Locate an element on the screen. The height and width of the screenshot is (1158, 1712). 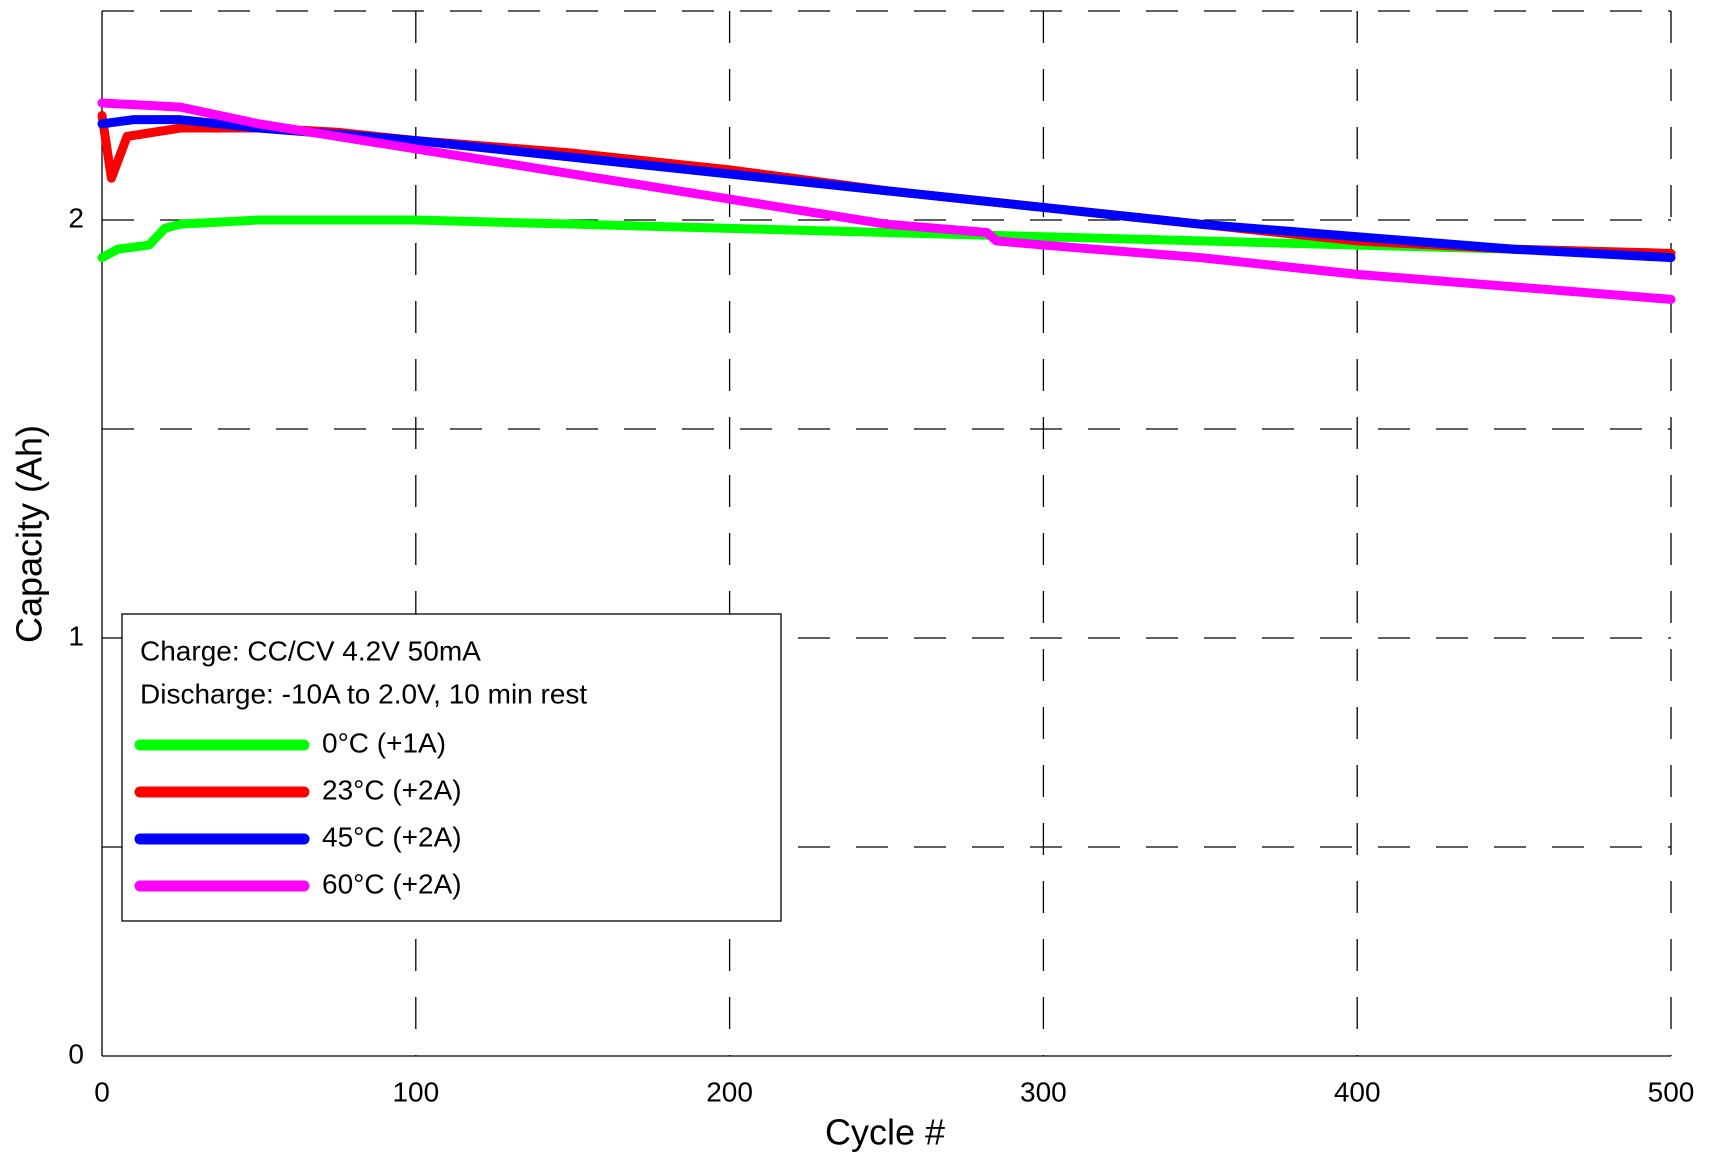
legend-label: 23°C (+2A) is located at coordinates (392, 789).